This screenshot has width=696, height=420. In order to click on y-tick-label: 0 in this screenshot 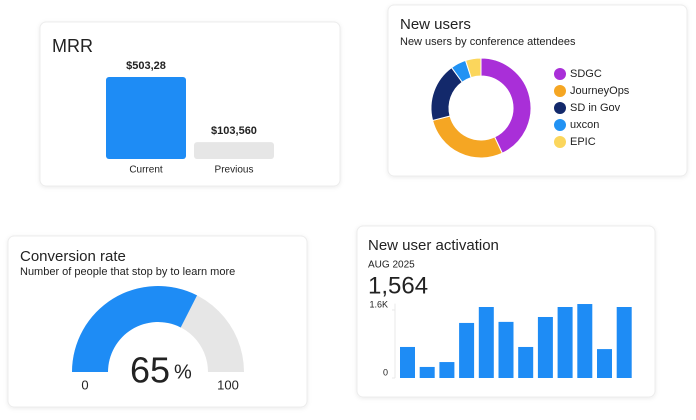, I will do `click(385, 372)`.